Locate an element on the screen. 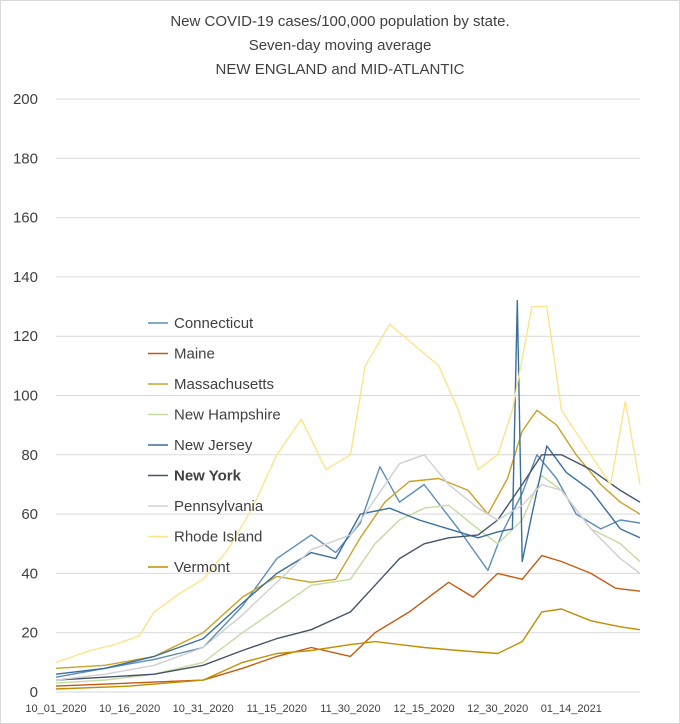  legend-label-new-jersey: New Jersey is located at coordinates (213, 445).